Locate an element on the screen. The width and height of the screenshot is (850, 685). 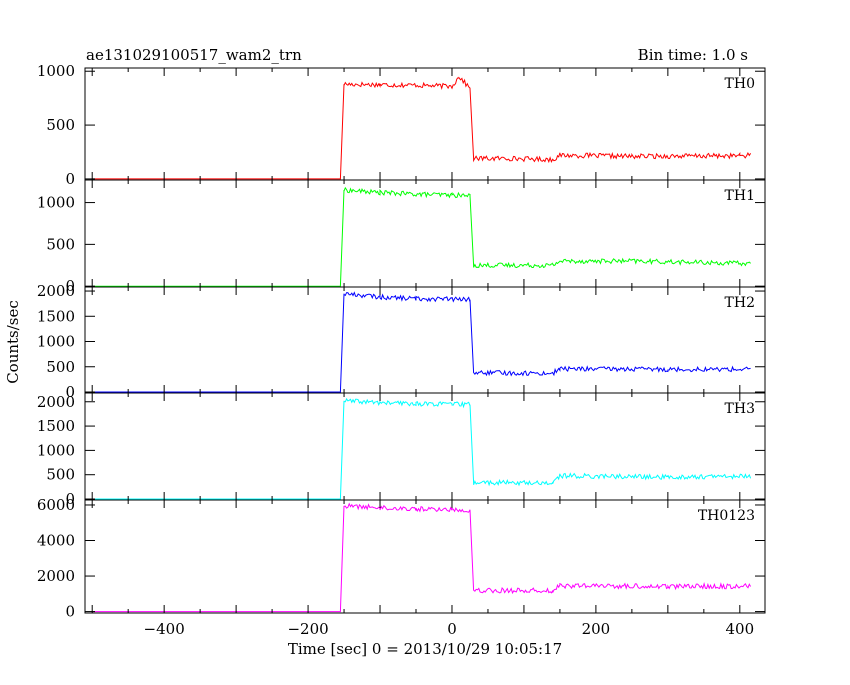
chart-title: ae131029100517_wam2_trn is located at coordinates (194, 55).